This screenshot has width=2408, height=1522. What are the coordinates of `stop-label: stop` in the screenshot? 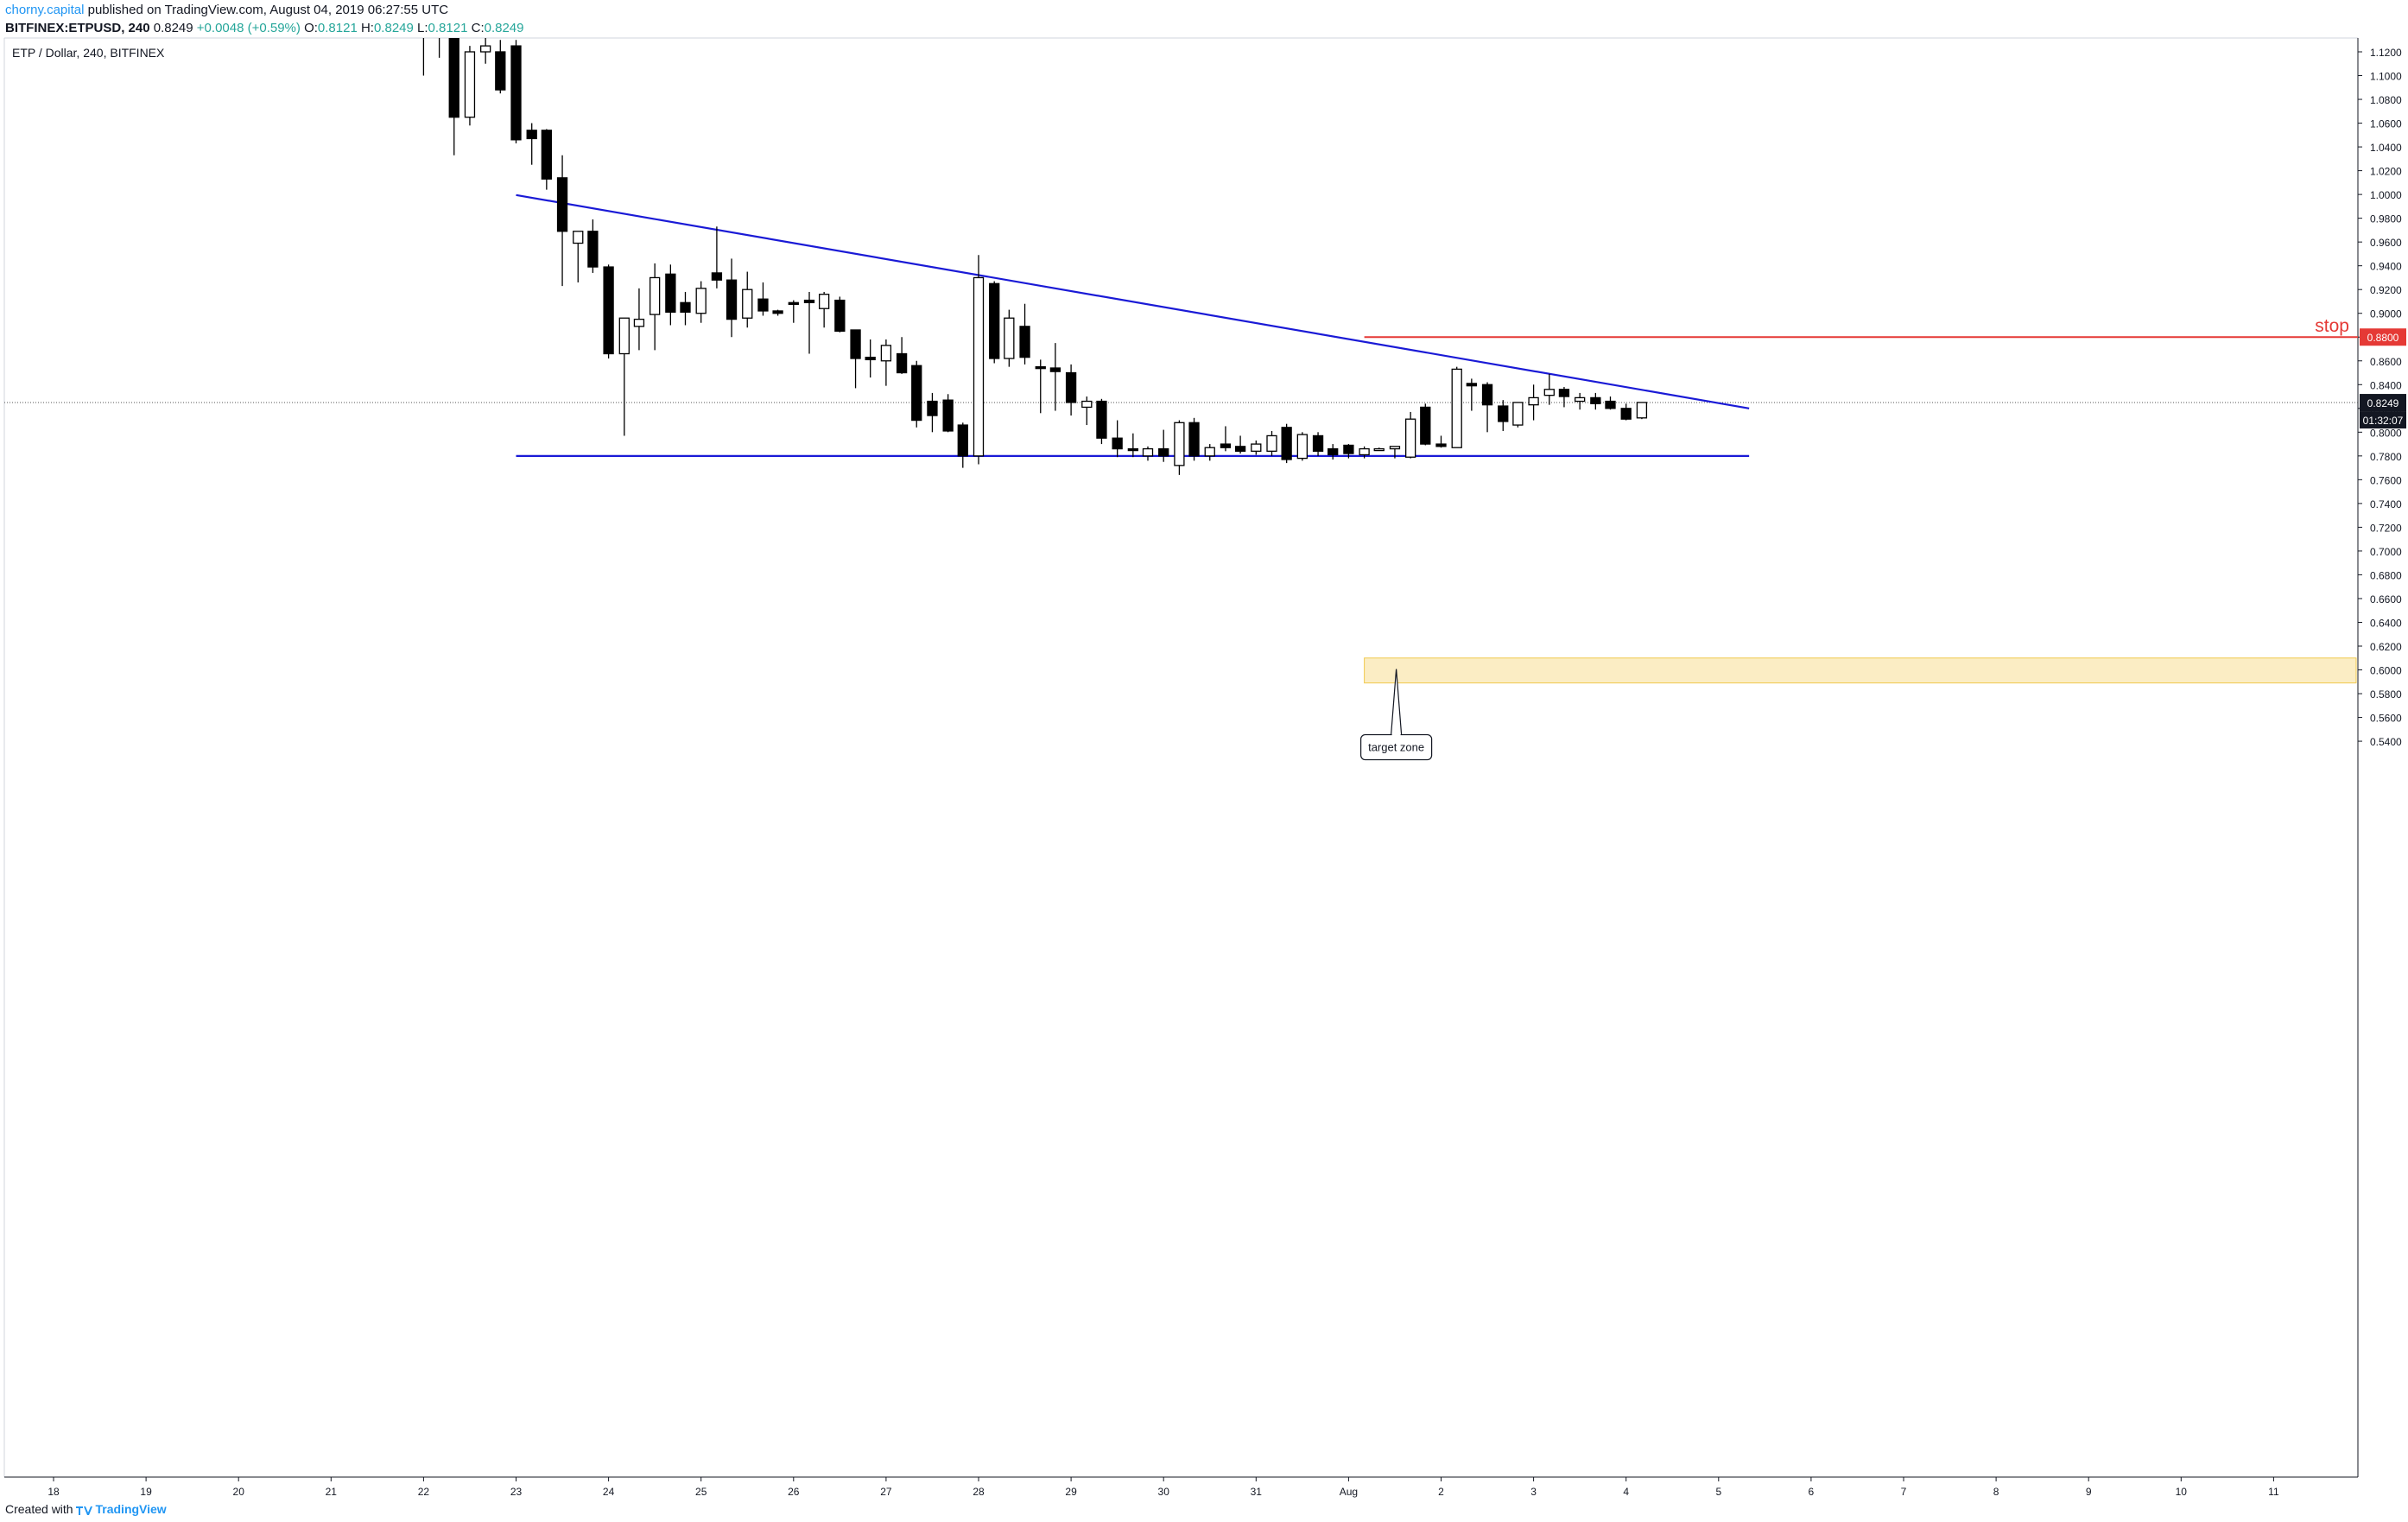 It's located at (2332, 326).